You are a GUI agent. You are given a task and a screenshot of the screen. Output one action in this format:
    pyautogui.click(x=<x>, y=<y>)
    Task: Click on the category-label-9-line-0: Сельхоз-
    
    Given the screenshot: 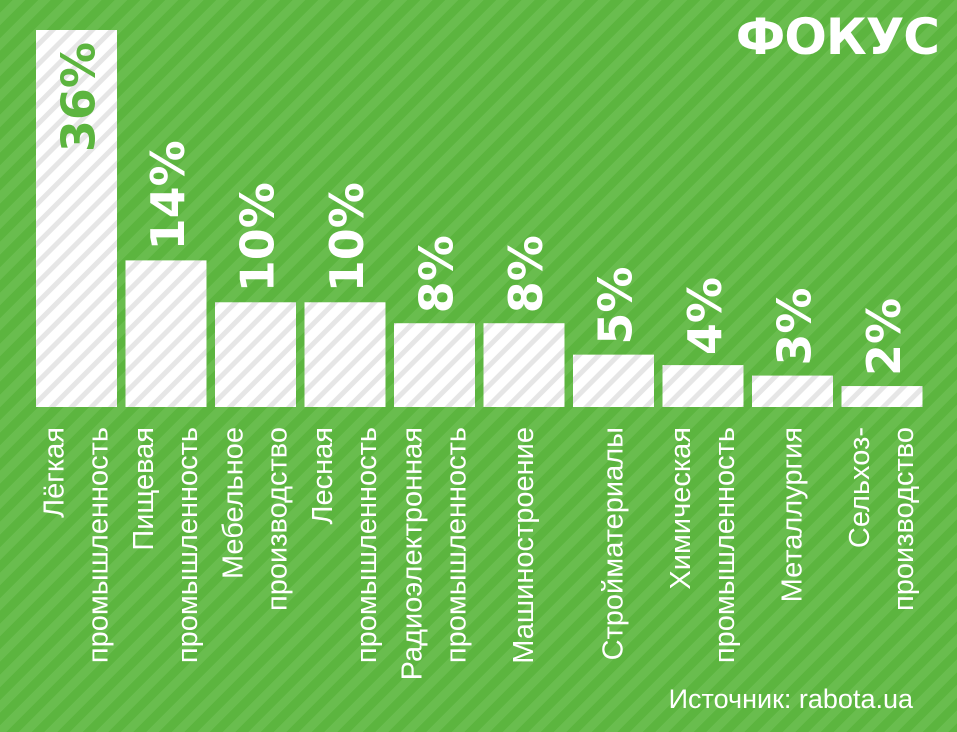 What is the action you would take?
    pyautogui.click(x=860, y=487)
    